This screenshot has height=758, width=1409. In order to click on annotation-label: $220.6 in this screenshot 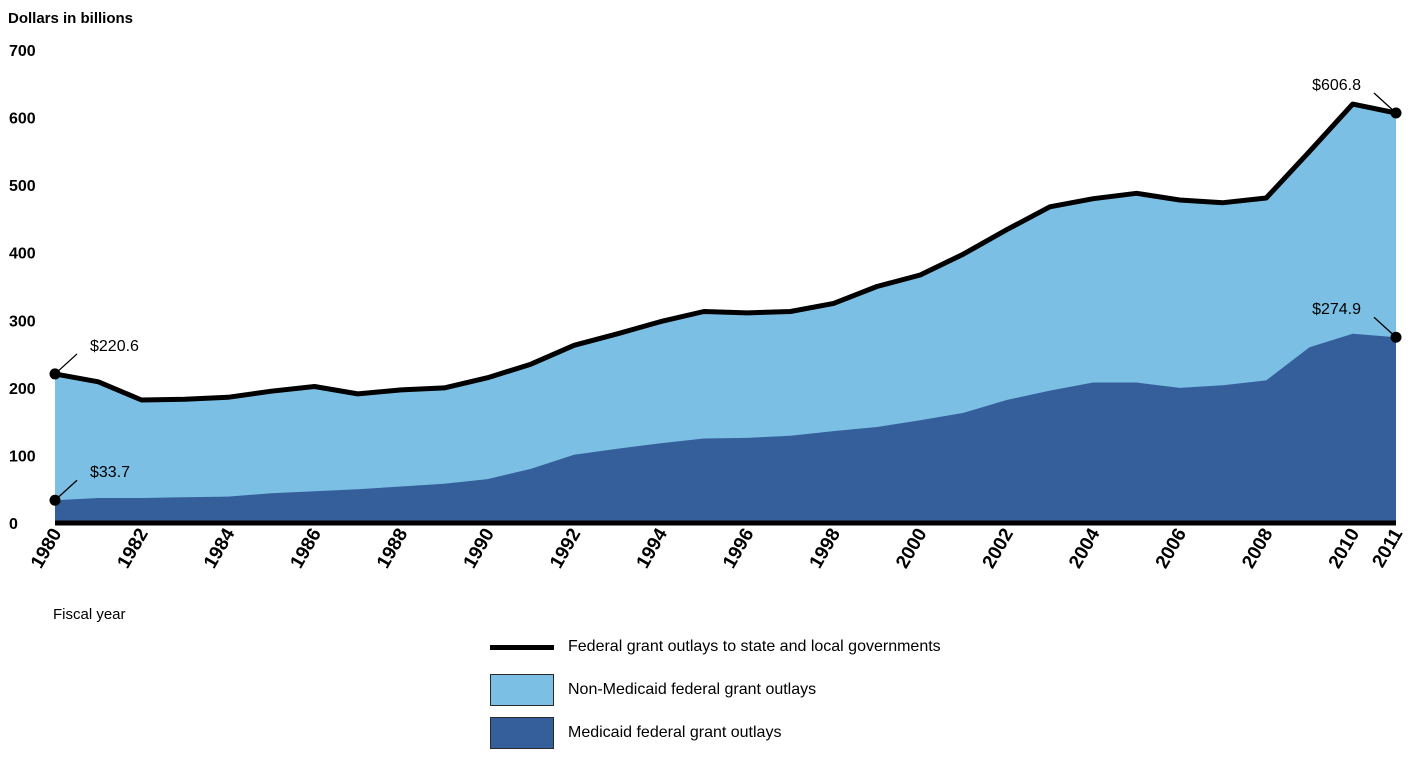, I will do `click(114, 346)`.